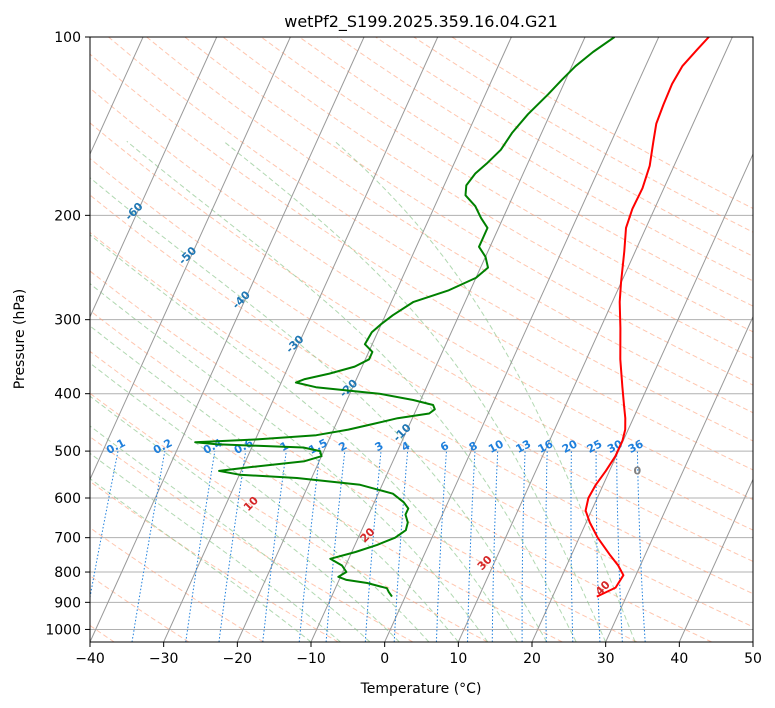 The width and height of the screenshot is (775, 708). What do you see at coordinates (213, 446) in the screenshot?
I see `mixing-ratio-label: 0.4` at bounding box center [213, 446].